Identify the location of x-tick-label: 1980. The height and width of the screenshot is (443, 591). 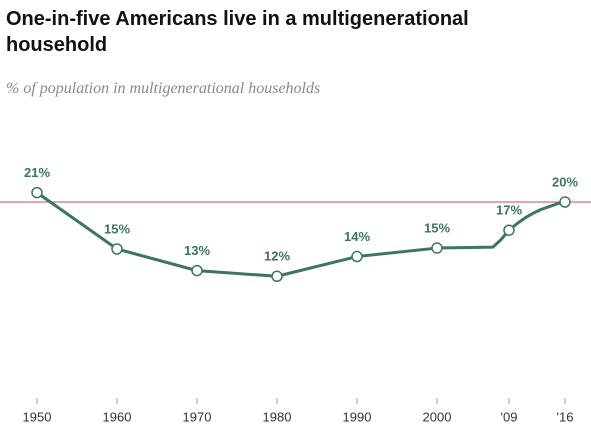
(277, 416).